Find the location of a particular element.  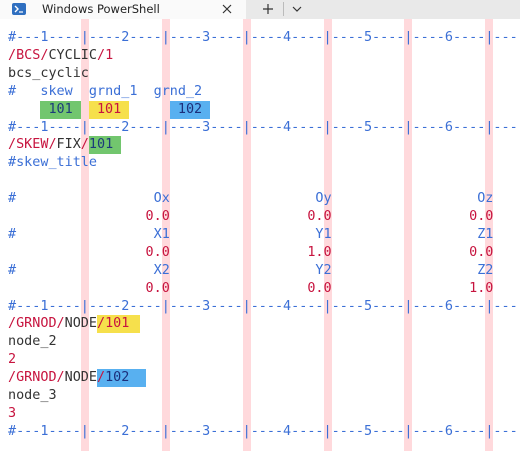

code-token: 2 is located at coordinates (12, 360).